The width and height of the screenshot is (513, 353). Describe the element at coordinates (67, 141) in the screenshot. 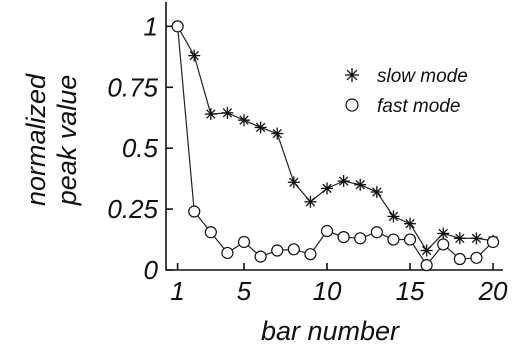

I see `y-axis-title-line-2: peak value` at that location.